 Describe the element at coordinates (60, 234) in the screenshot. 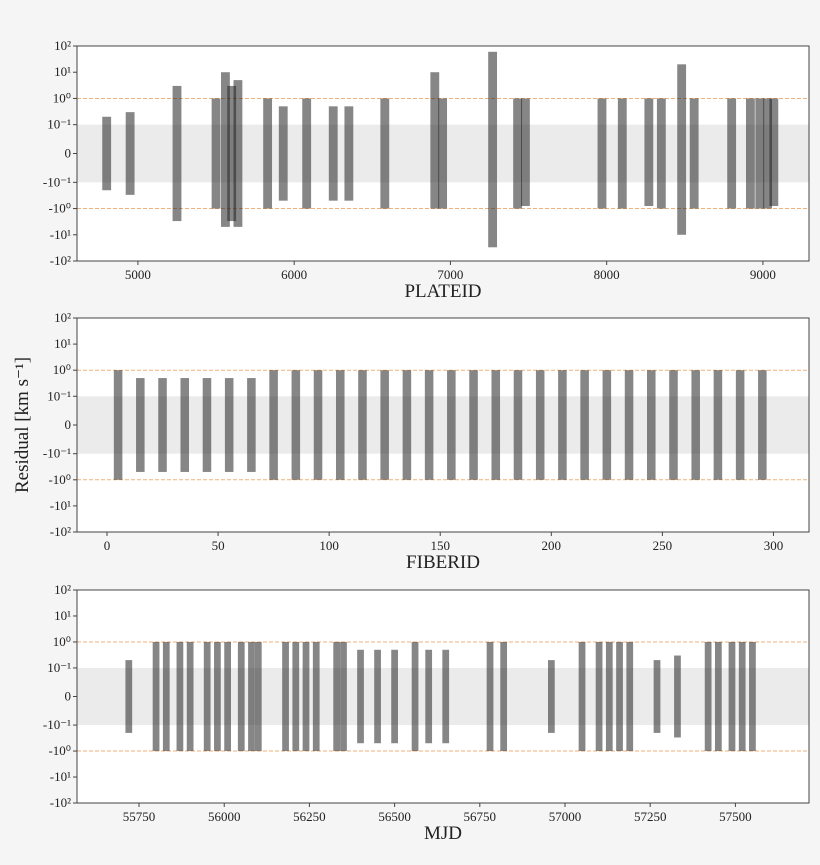

I see `y-tick-label: -10¹` at that location.